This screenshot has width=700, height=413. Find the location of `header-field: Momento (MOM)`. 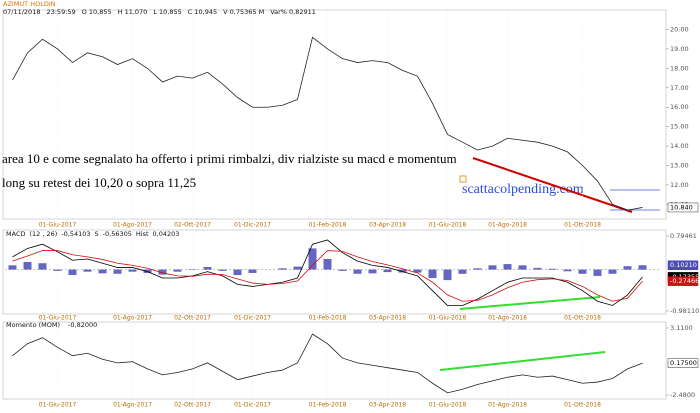

header-field: Momento (MOM) is located at coordinates (33, 325).